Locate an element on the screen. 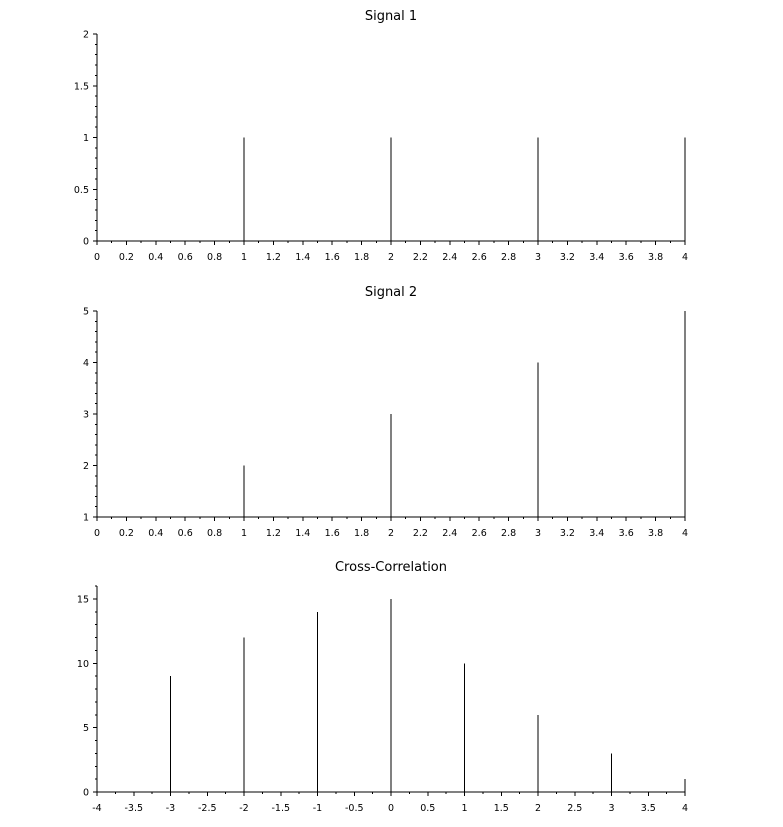 The image size is (783, 827). x-tick-label: 1.5 is located at coordinates (501, 808).